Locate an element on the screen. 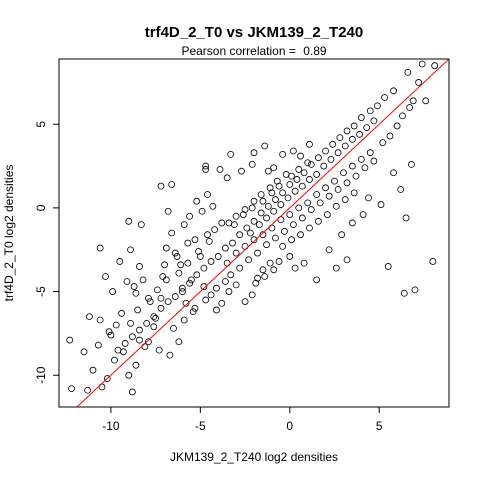 Image resolution: width=480 pixels, height=480 pixels. subtitle-label: Pearson correlation = is located at coordinates (240, 51).